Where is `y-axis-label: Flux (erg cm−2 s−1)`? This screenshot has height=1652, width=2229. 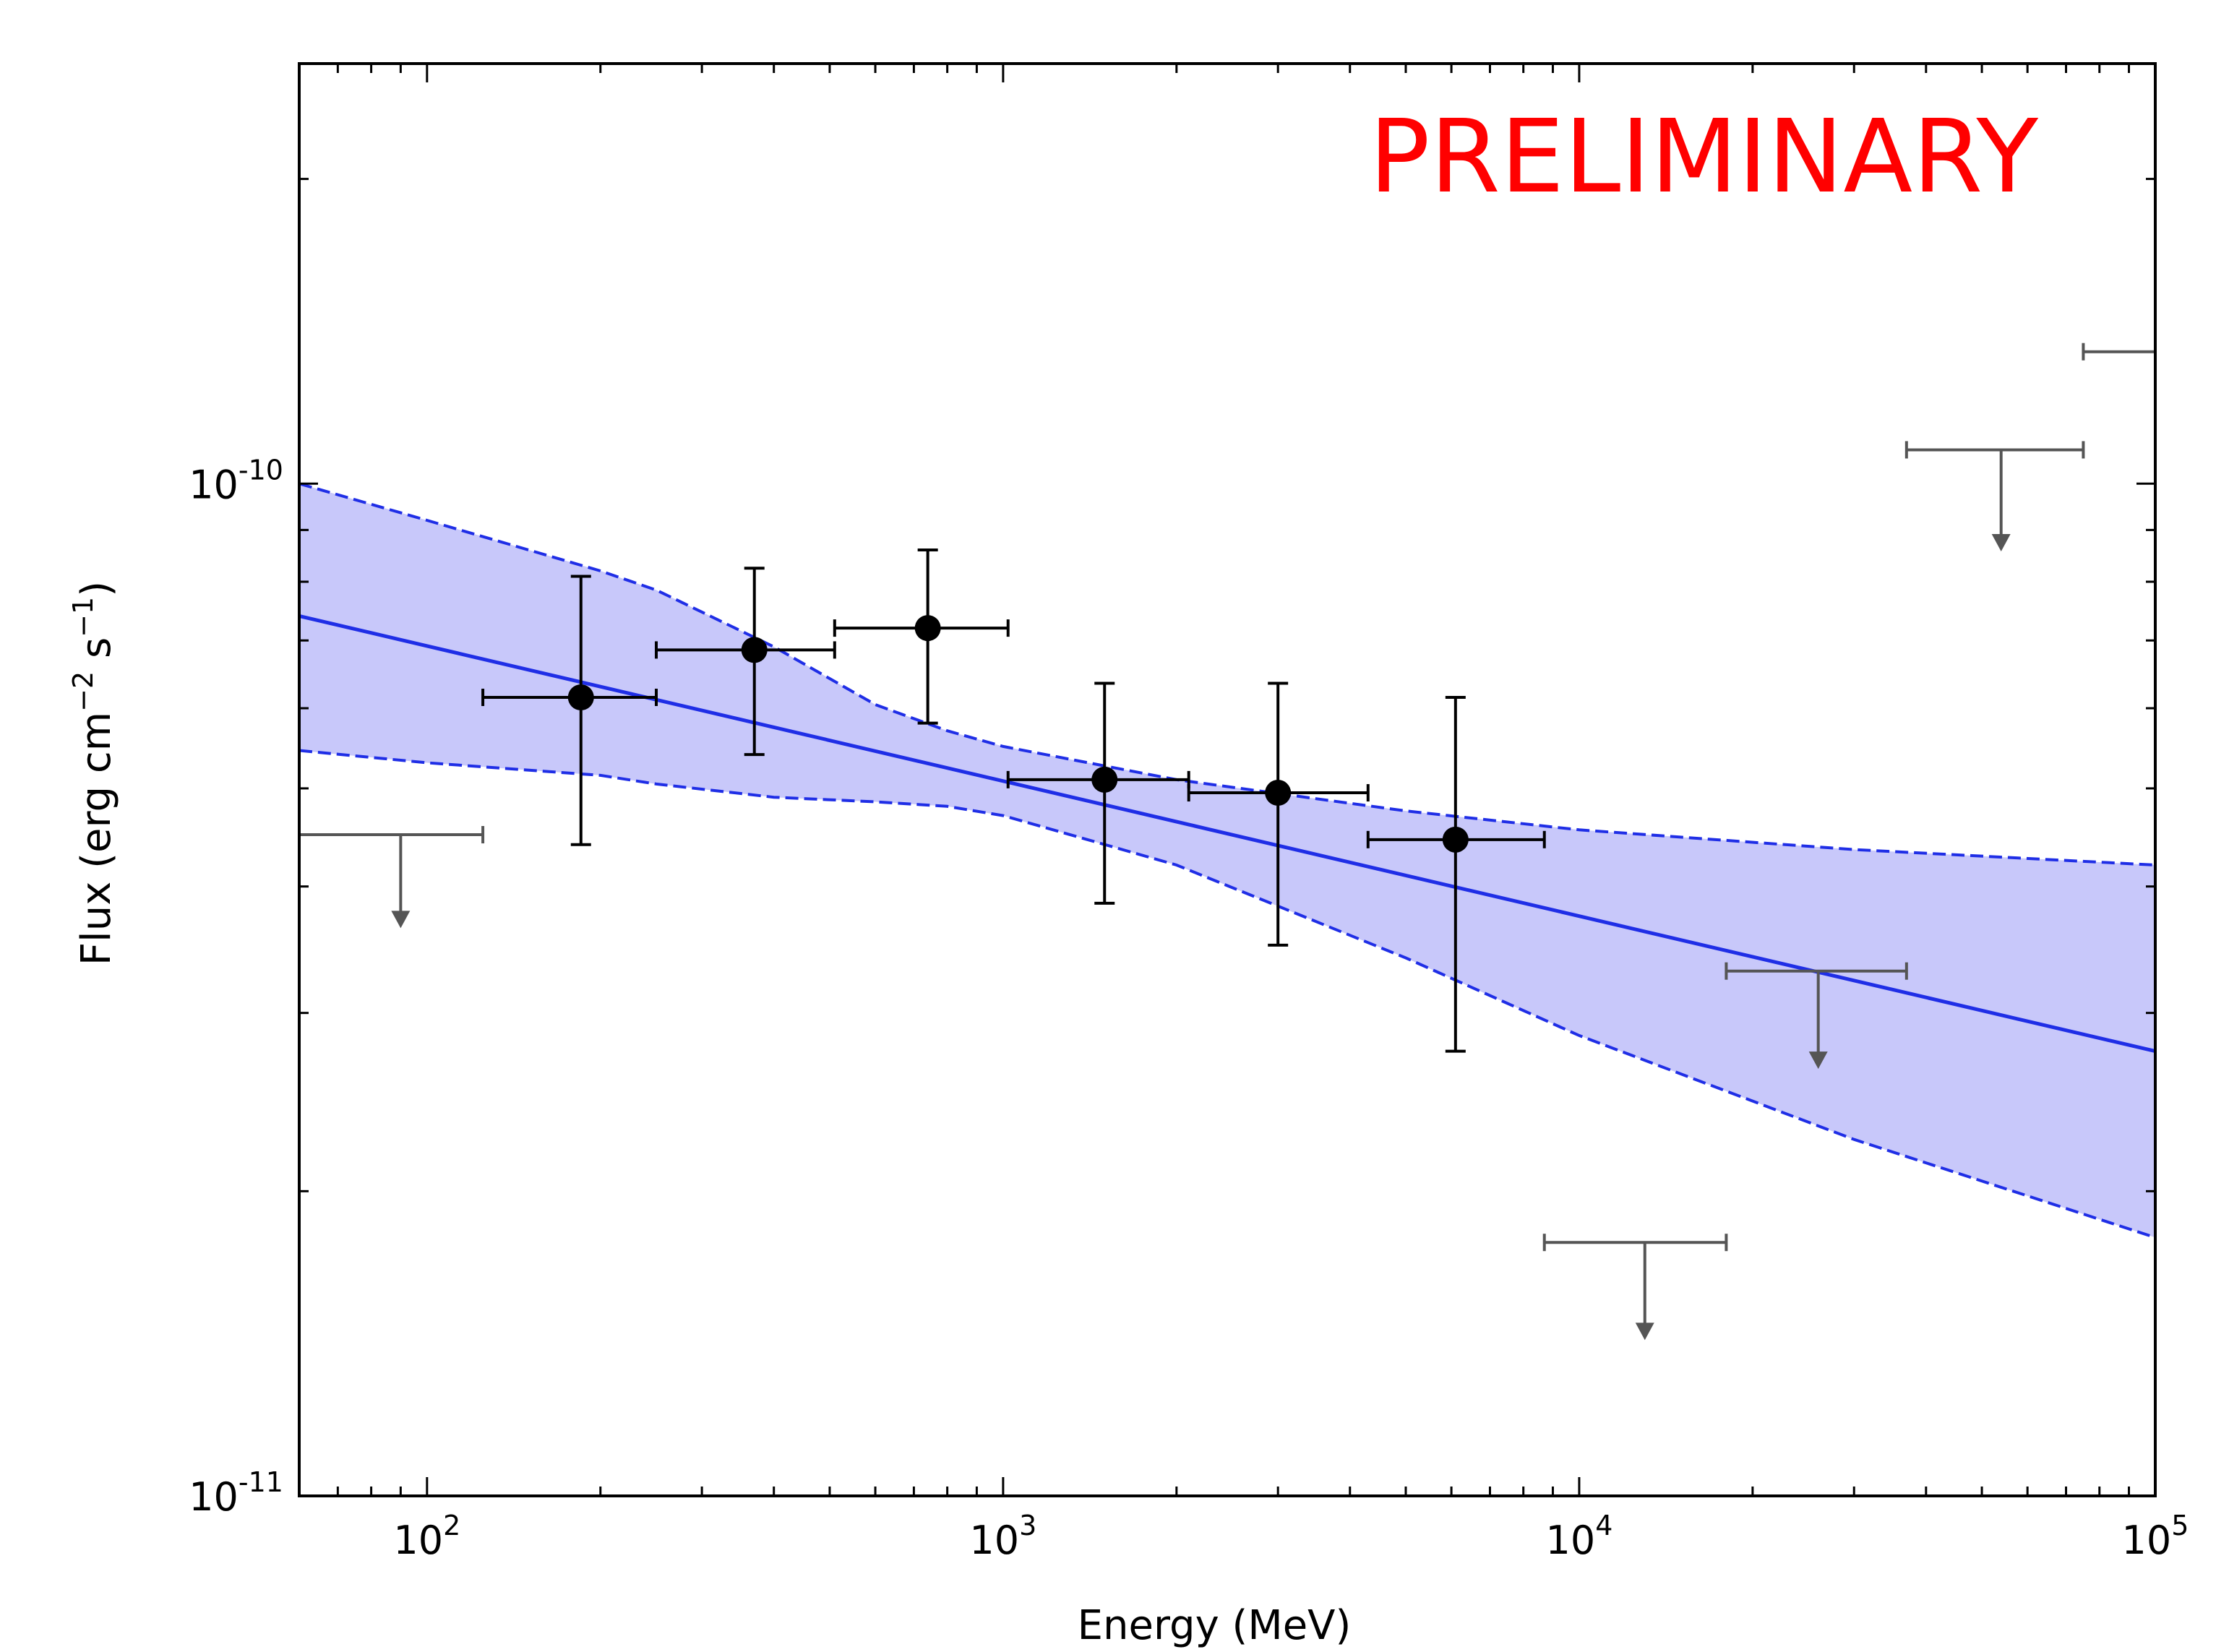
y-axis-label: Flux (erg cm−2 s−1) is located at coordinates (93, 773).